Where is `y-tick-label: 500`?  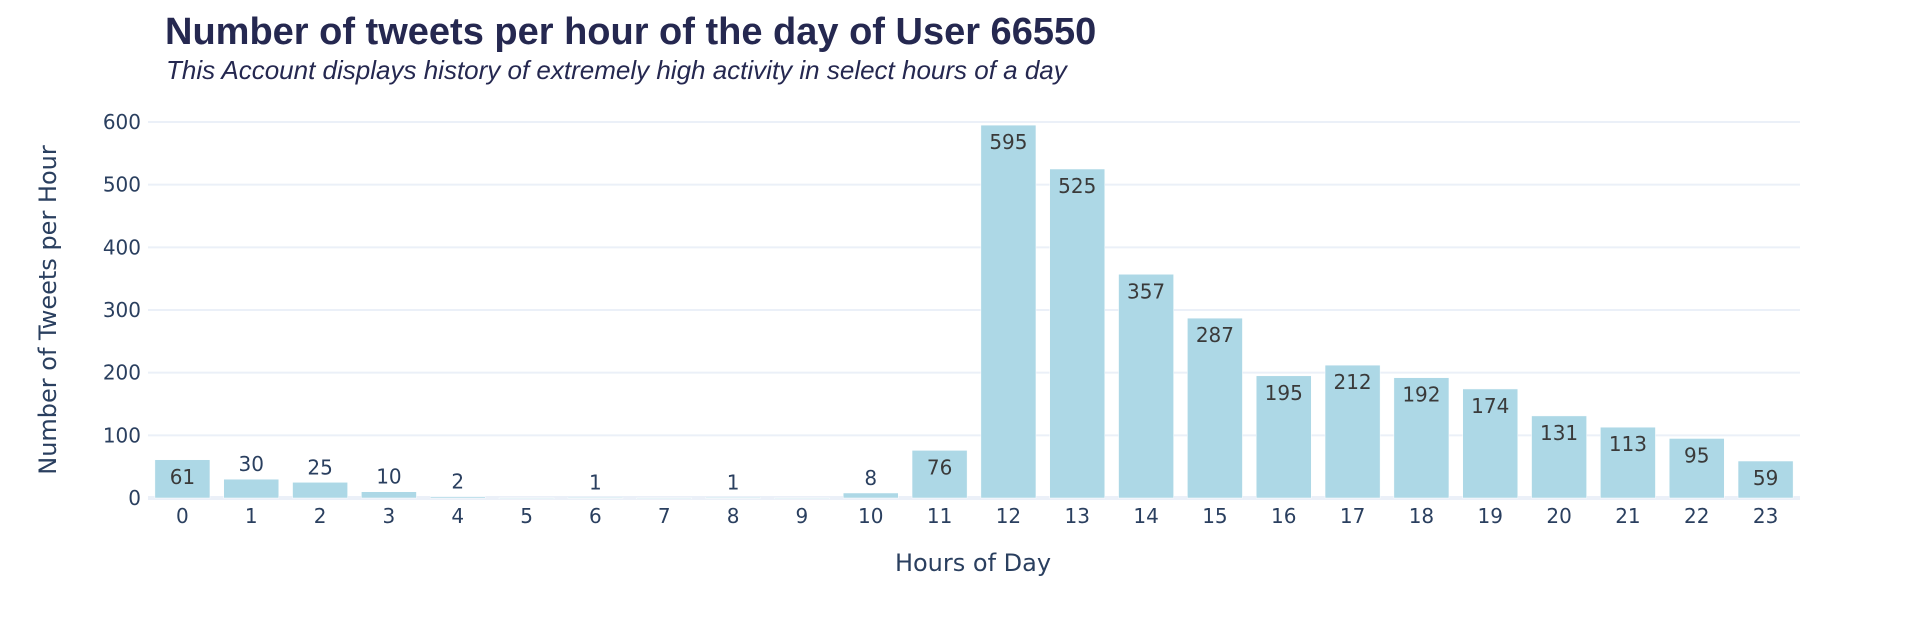
y-tick-label: 500 is located at coordinates (122, 185).